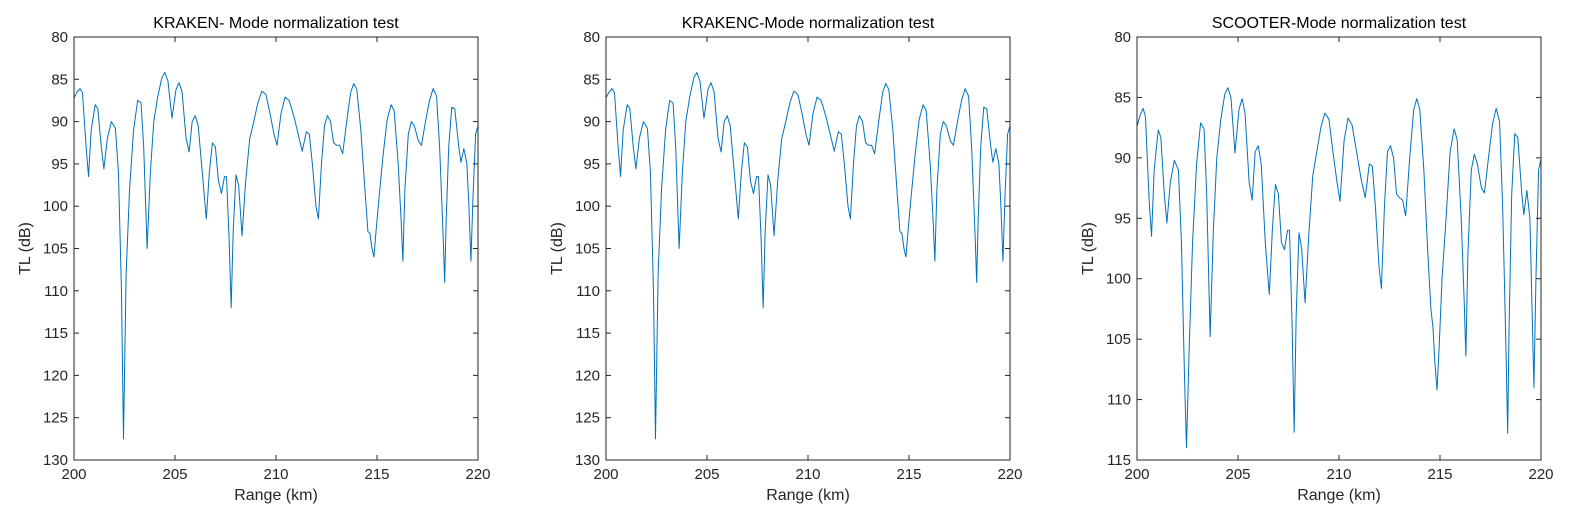 The width and height of the screenshot is (1583, 525). Describe the element at coordinates (276, 23) in the screenshot. I see `chart-title: KRAKEN- Mode normalization test` at that location.